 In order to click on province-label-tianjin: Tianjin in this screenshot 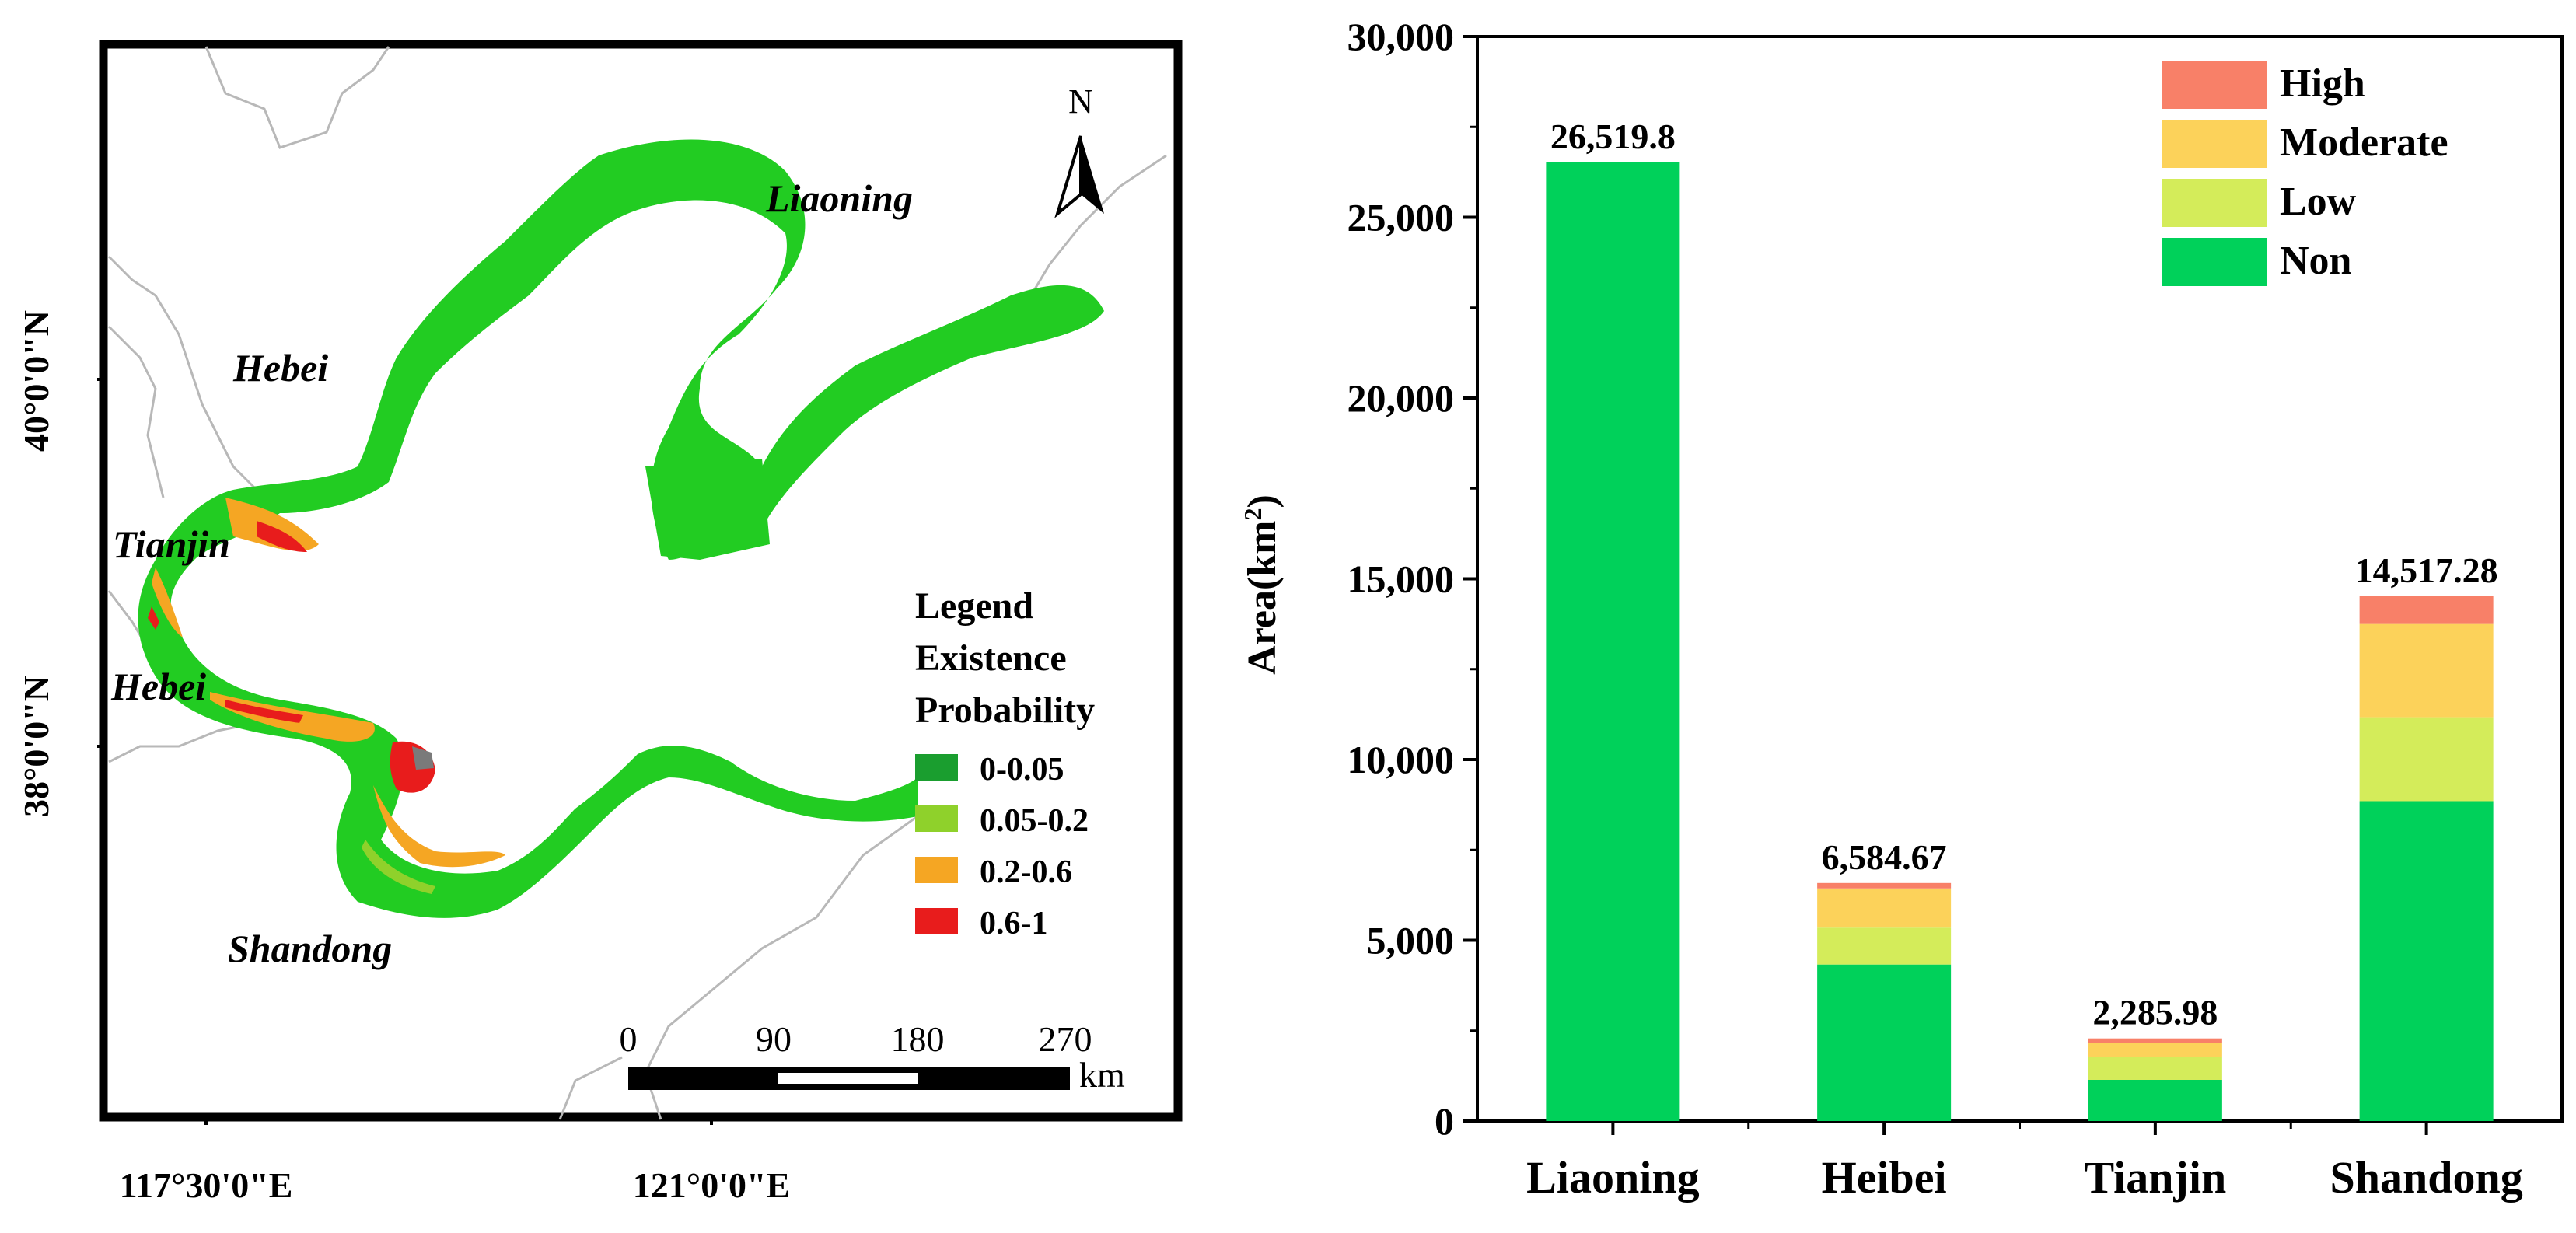, I will do `click(171, 544)`.